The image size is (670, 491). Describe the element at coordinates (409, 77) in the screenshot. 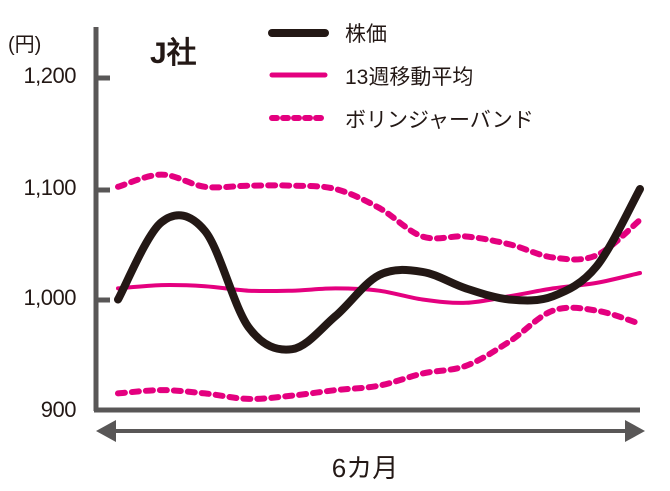

I see `legend-label-moving-average: 13週移動平均` at that location.